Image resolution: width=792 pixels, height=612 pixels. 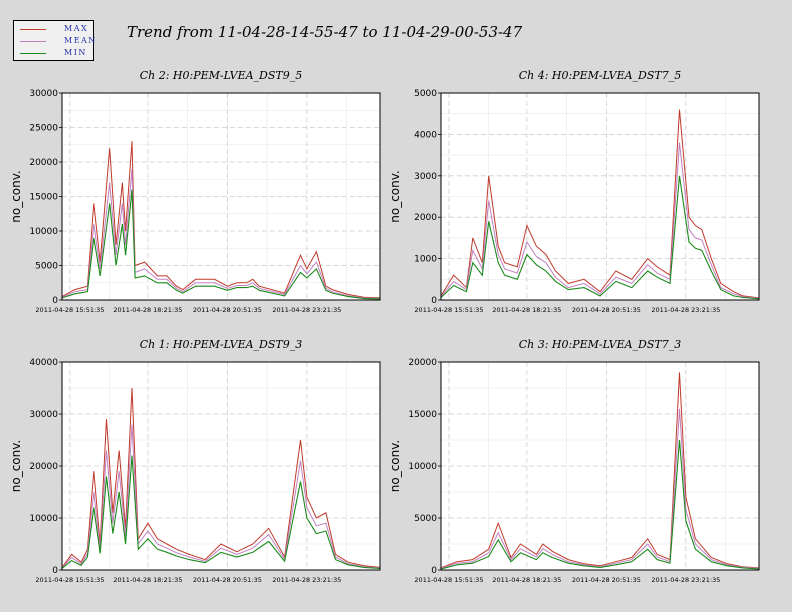 I want to click on y-tick-label: 25000, so click(x=43, y=129).